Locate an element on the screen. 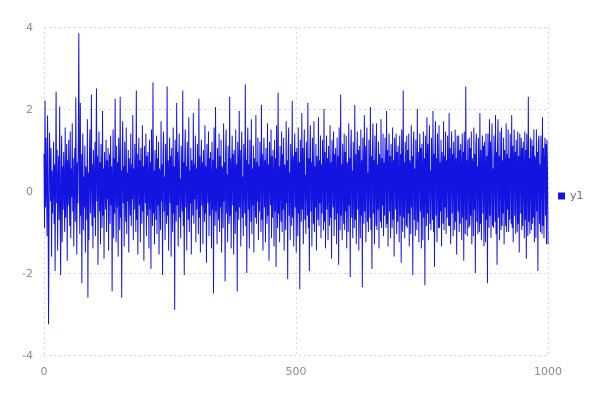 The image size is (600, 400). x-axis-tick-labels: 0 500 1000 is located at coordinates (302, 371).